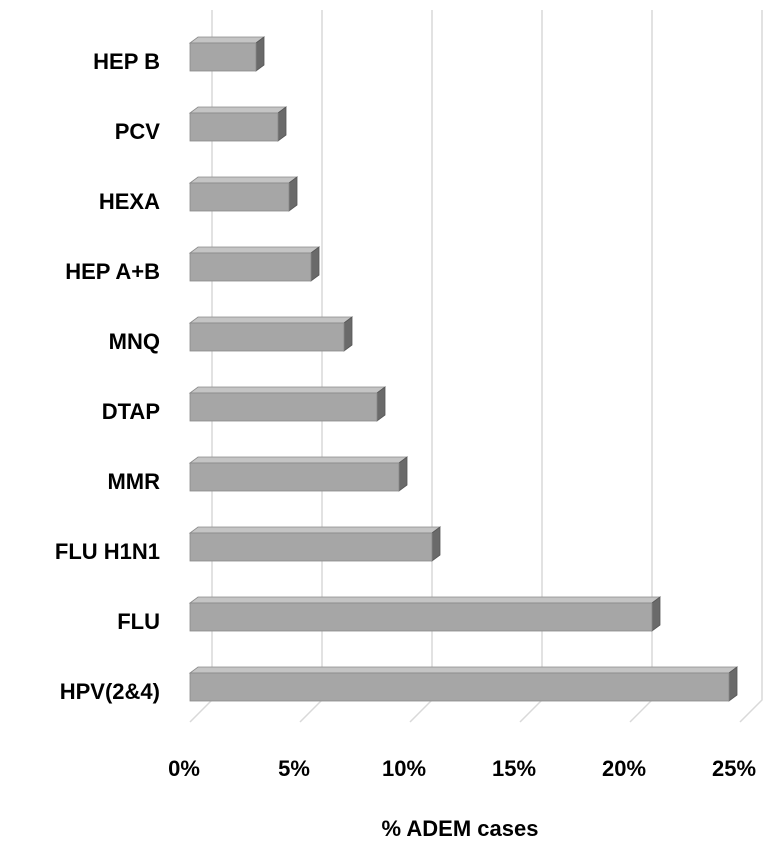 Image resolution: width=769 pixels, height=846 pixels. What do you see at coordinates (138, 621) in the screenshot?
I see `y-tick-label: FLU` at bounding box center [138, 621].